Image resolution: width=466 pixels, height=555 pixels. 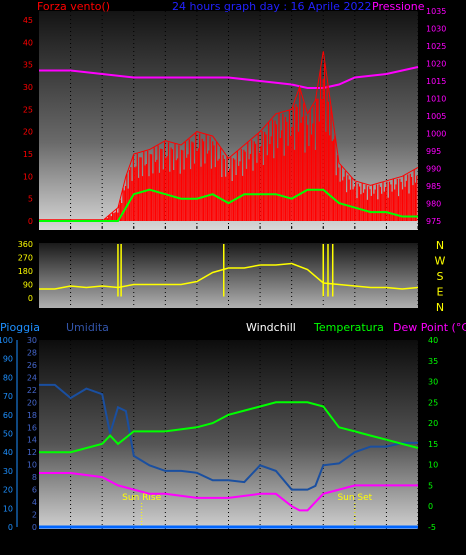 What do you see at coordinates (260, 235) in the screenshot?
I see `x-tick-label: 14` at bounding box center [260, 235].